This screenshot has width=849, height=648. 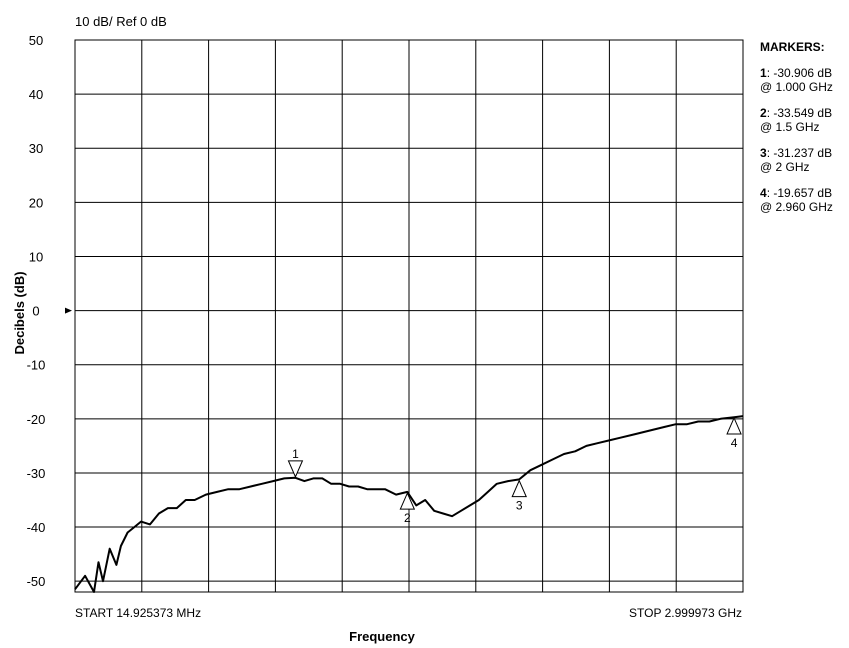 I want to click on marker-number-label: 1, so click(x=295, y=454).